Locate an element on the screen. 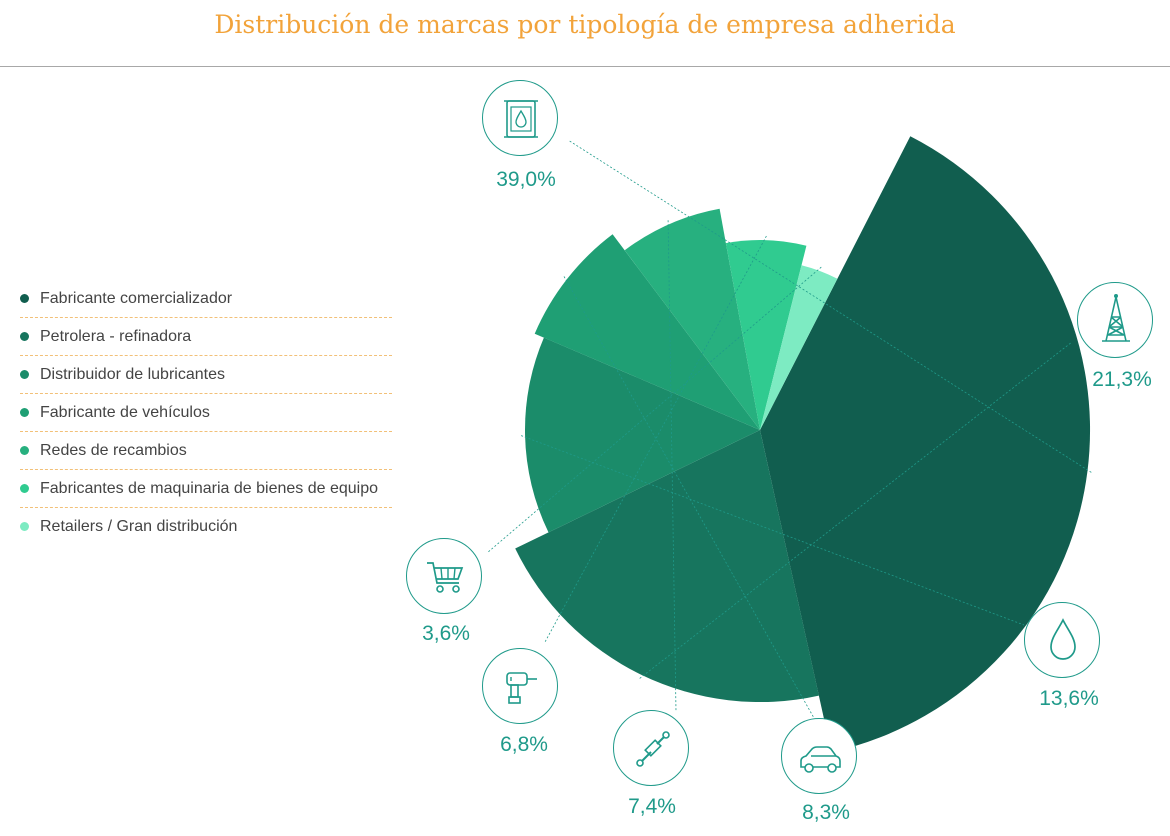 The height and width of the screenshot is (836, 1170). legend-item: Distribuidor de lubricantes is located at coordinates (206, 375).